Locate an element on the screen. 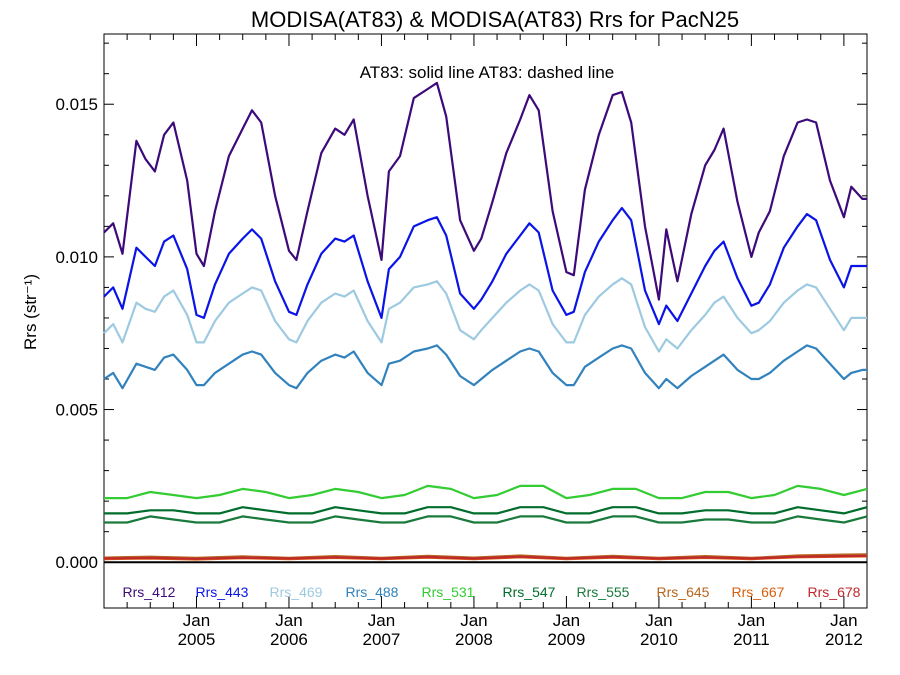  y-tick-label: 0.005 is located at coordinates (76, 410).